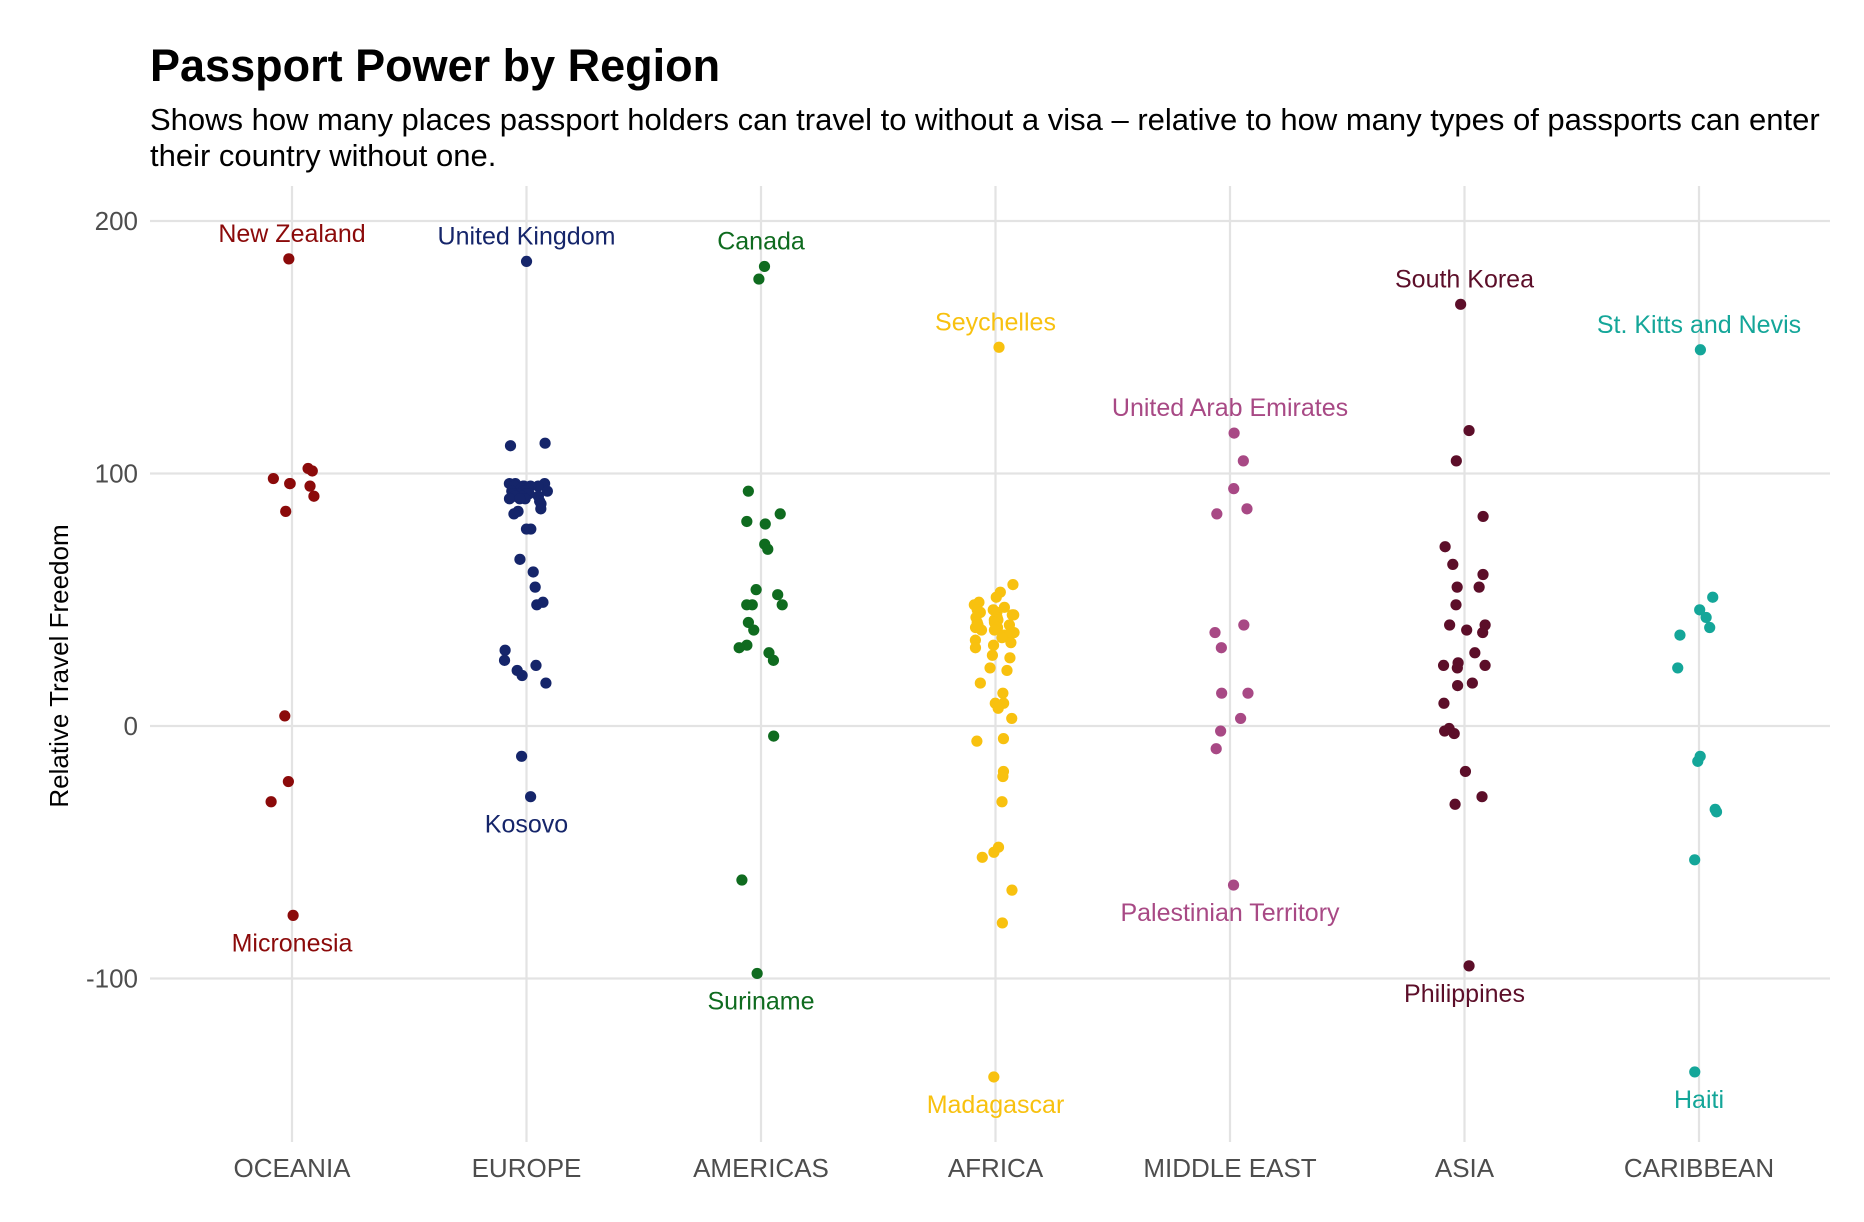  Describe the element at coordinates (1465, 1168) in the screenshot. I see `x-tick-label-asia: ASIA` at that location.